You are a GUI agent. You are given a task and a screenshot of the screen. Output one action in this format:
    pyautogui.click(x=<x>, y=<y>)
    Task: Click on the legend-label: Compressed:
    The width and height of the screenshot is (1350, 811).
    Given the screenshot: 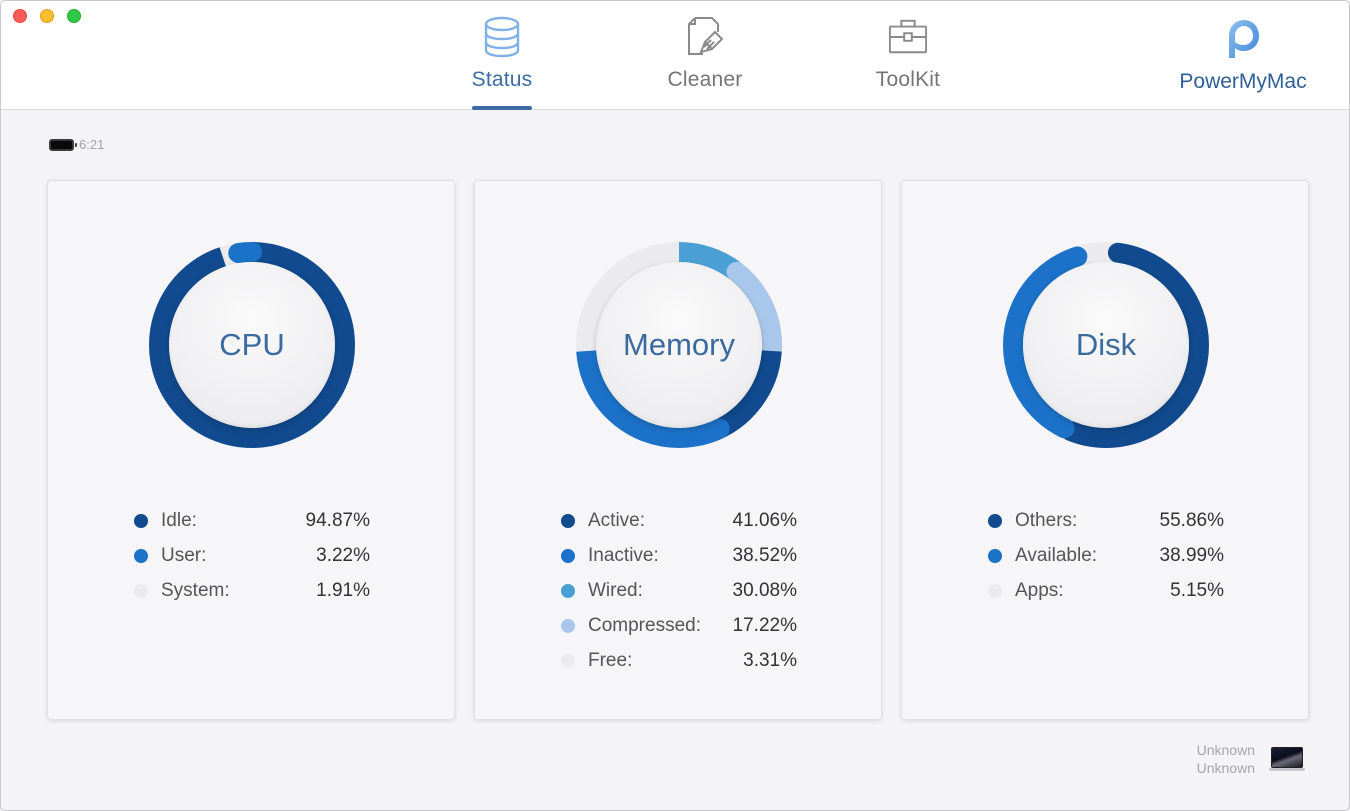 What is the action you would take?
    pyautogui.click(x=644, y=625)
    